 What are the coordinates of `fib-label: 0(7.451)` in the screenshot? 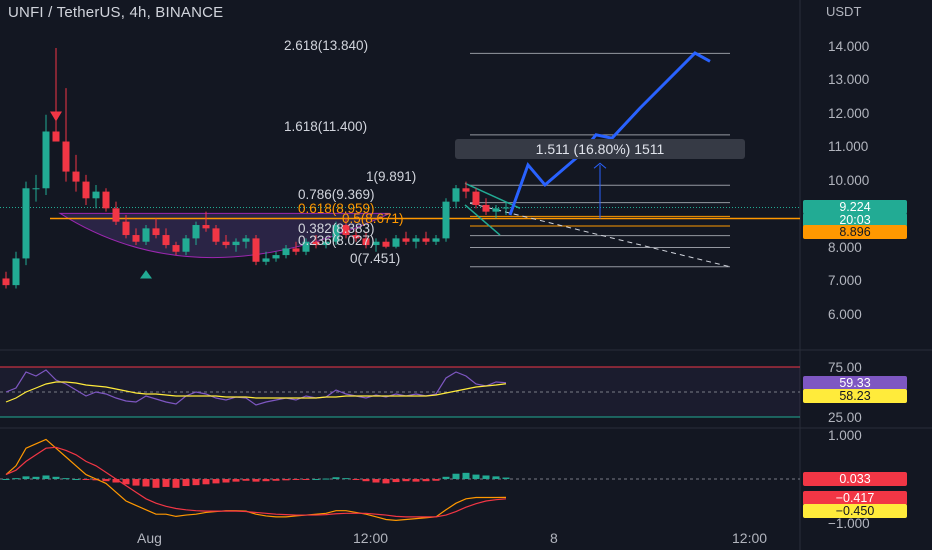 It's located at (375, 258).